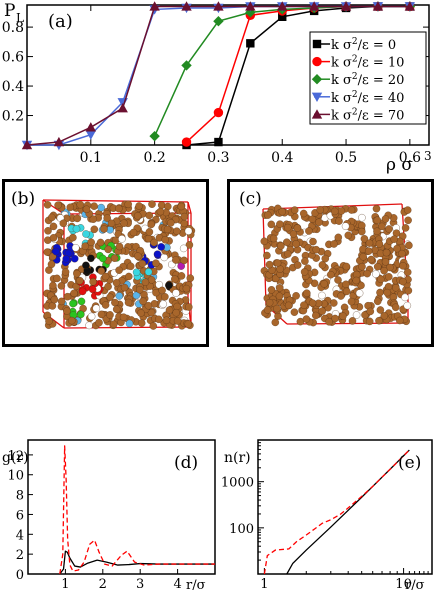 Image resolution: width=436 pixels, height=590 pixels. Describe the element at coordinates (9, 11) in the screenshot. I see `chart-a-ylabel: P` at that location.